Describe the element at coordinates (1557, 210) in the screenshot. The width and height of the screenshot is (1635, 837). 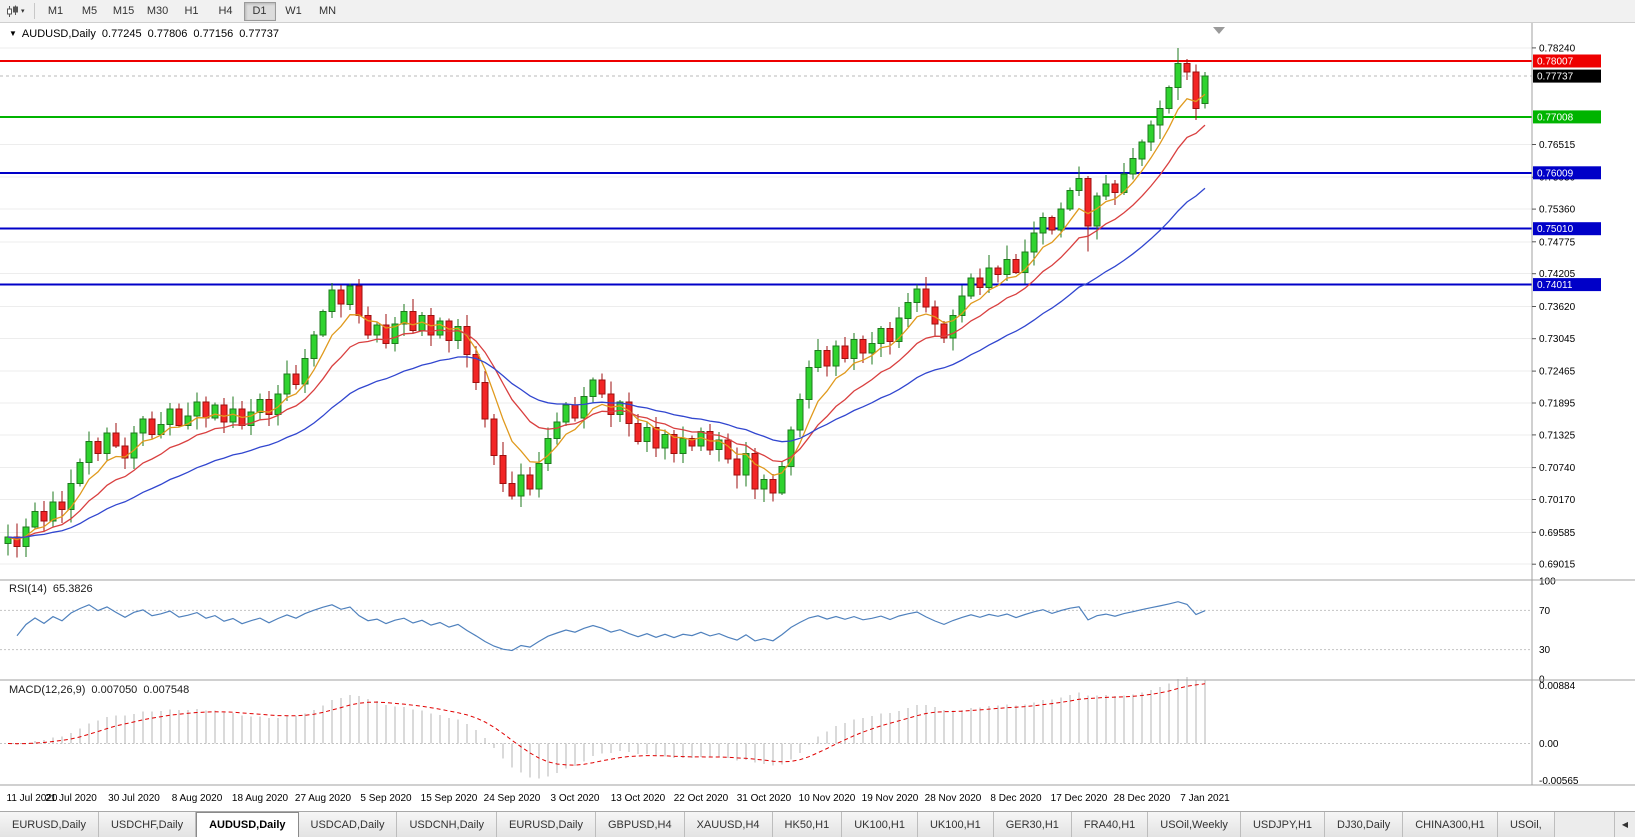
I see `svg-text: 0.75360` at that location.